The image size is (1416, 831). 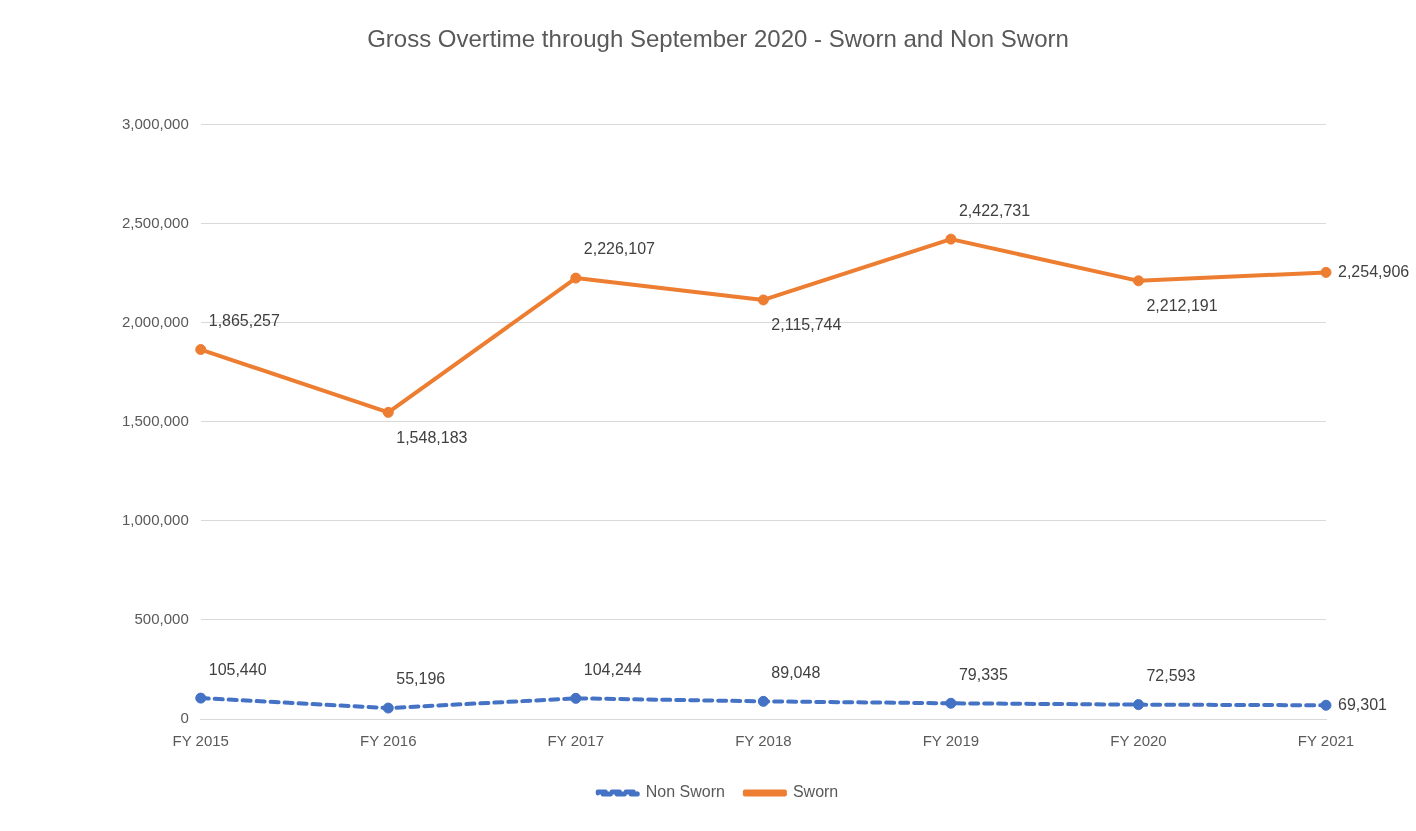 What do you see at coordinates (994, 210) in the screenshot?
I see `data-label: 2,422,731` at bounding box center [994, 210].